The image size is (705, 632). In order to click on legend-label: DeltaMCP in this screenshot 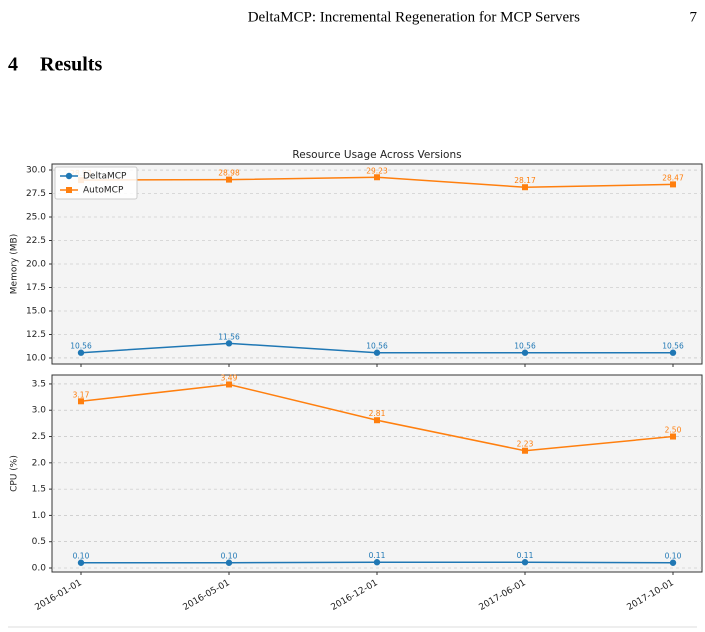, I will do `click(105, 177)`.